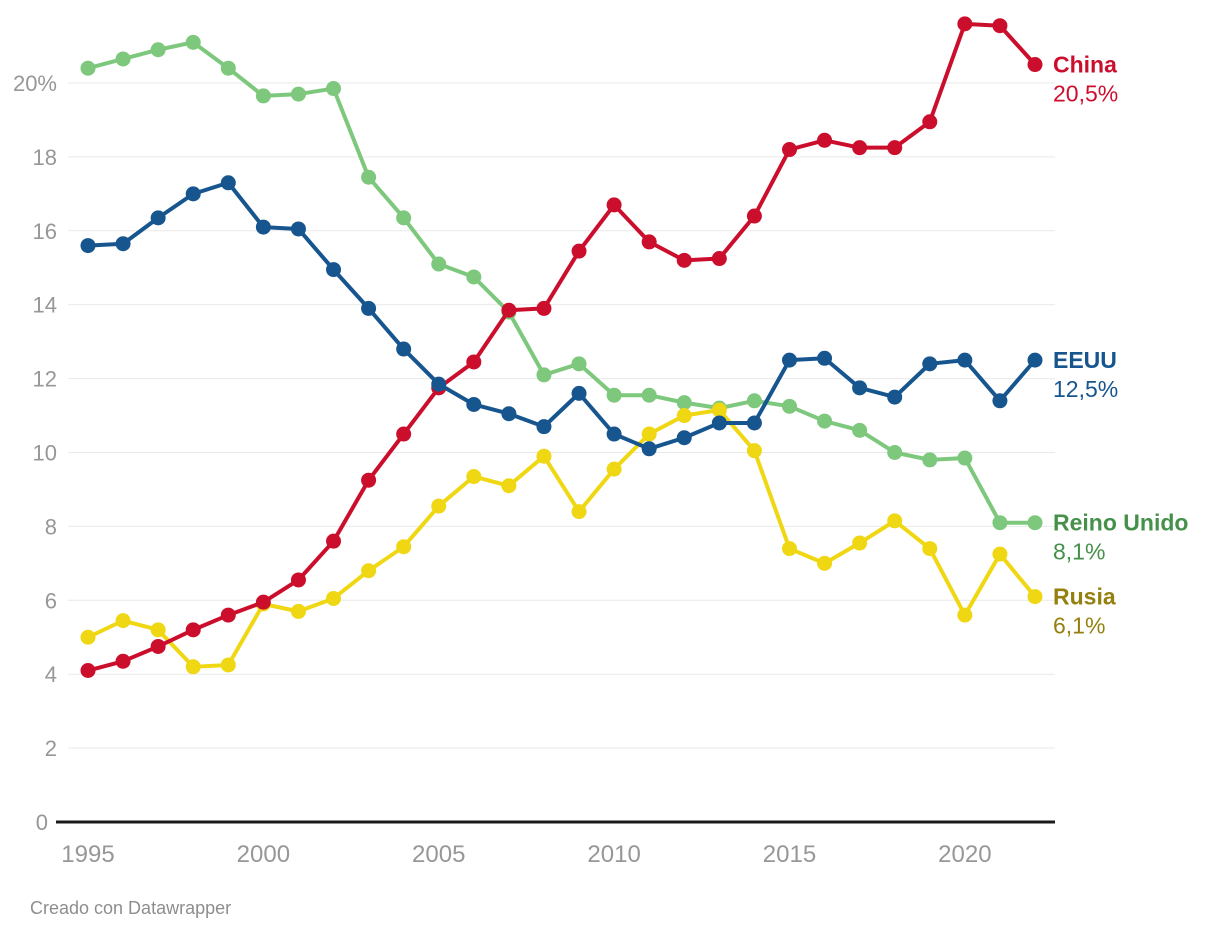 This screenshot has height=938, width=1220. I want to click on series-end-label-rusia: Rusia, so click(1084, 597).